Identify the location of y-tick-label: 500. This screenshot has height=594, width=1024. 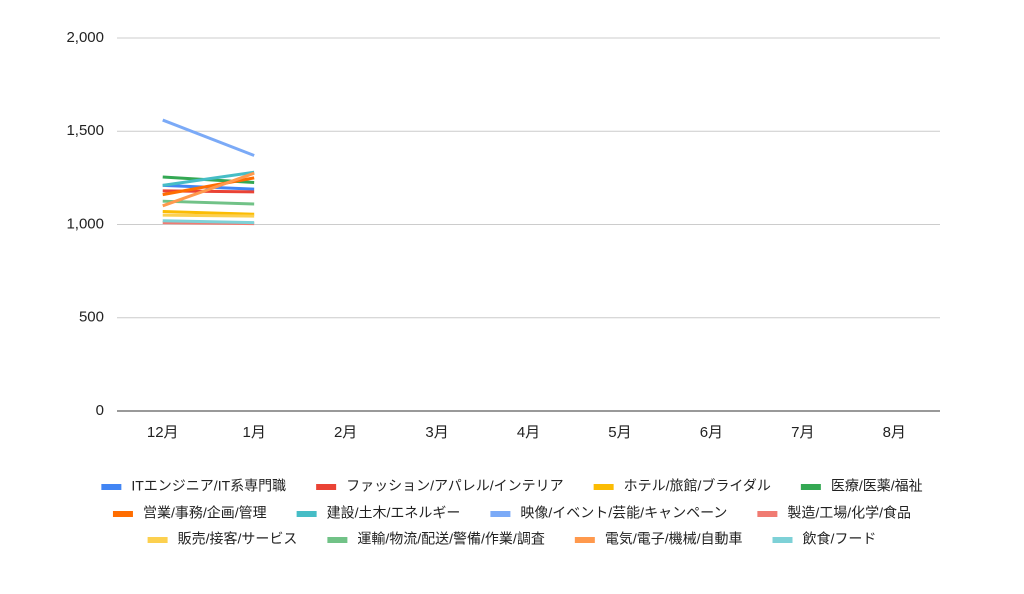
(91, 317).